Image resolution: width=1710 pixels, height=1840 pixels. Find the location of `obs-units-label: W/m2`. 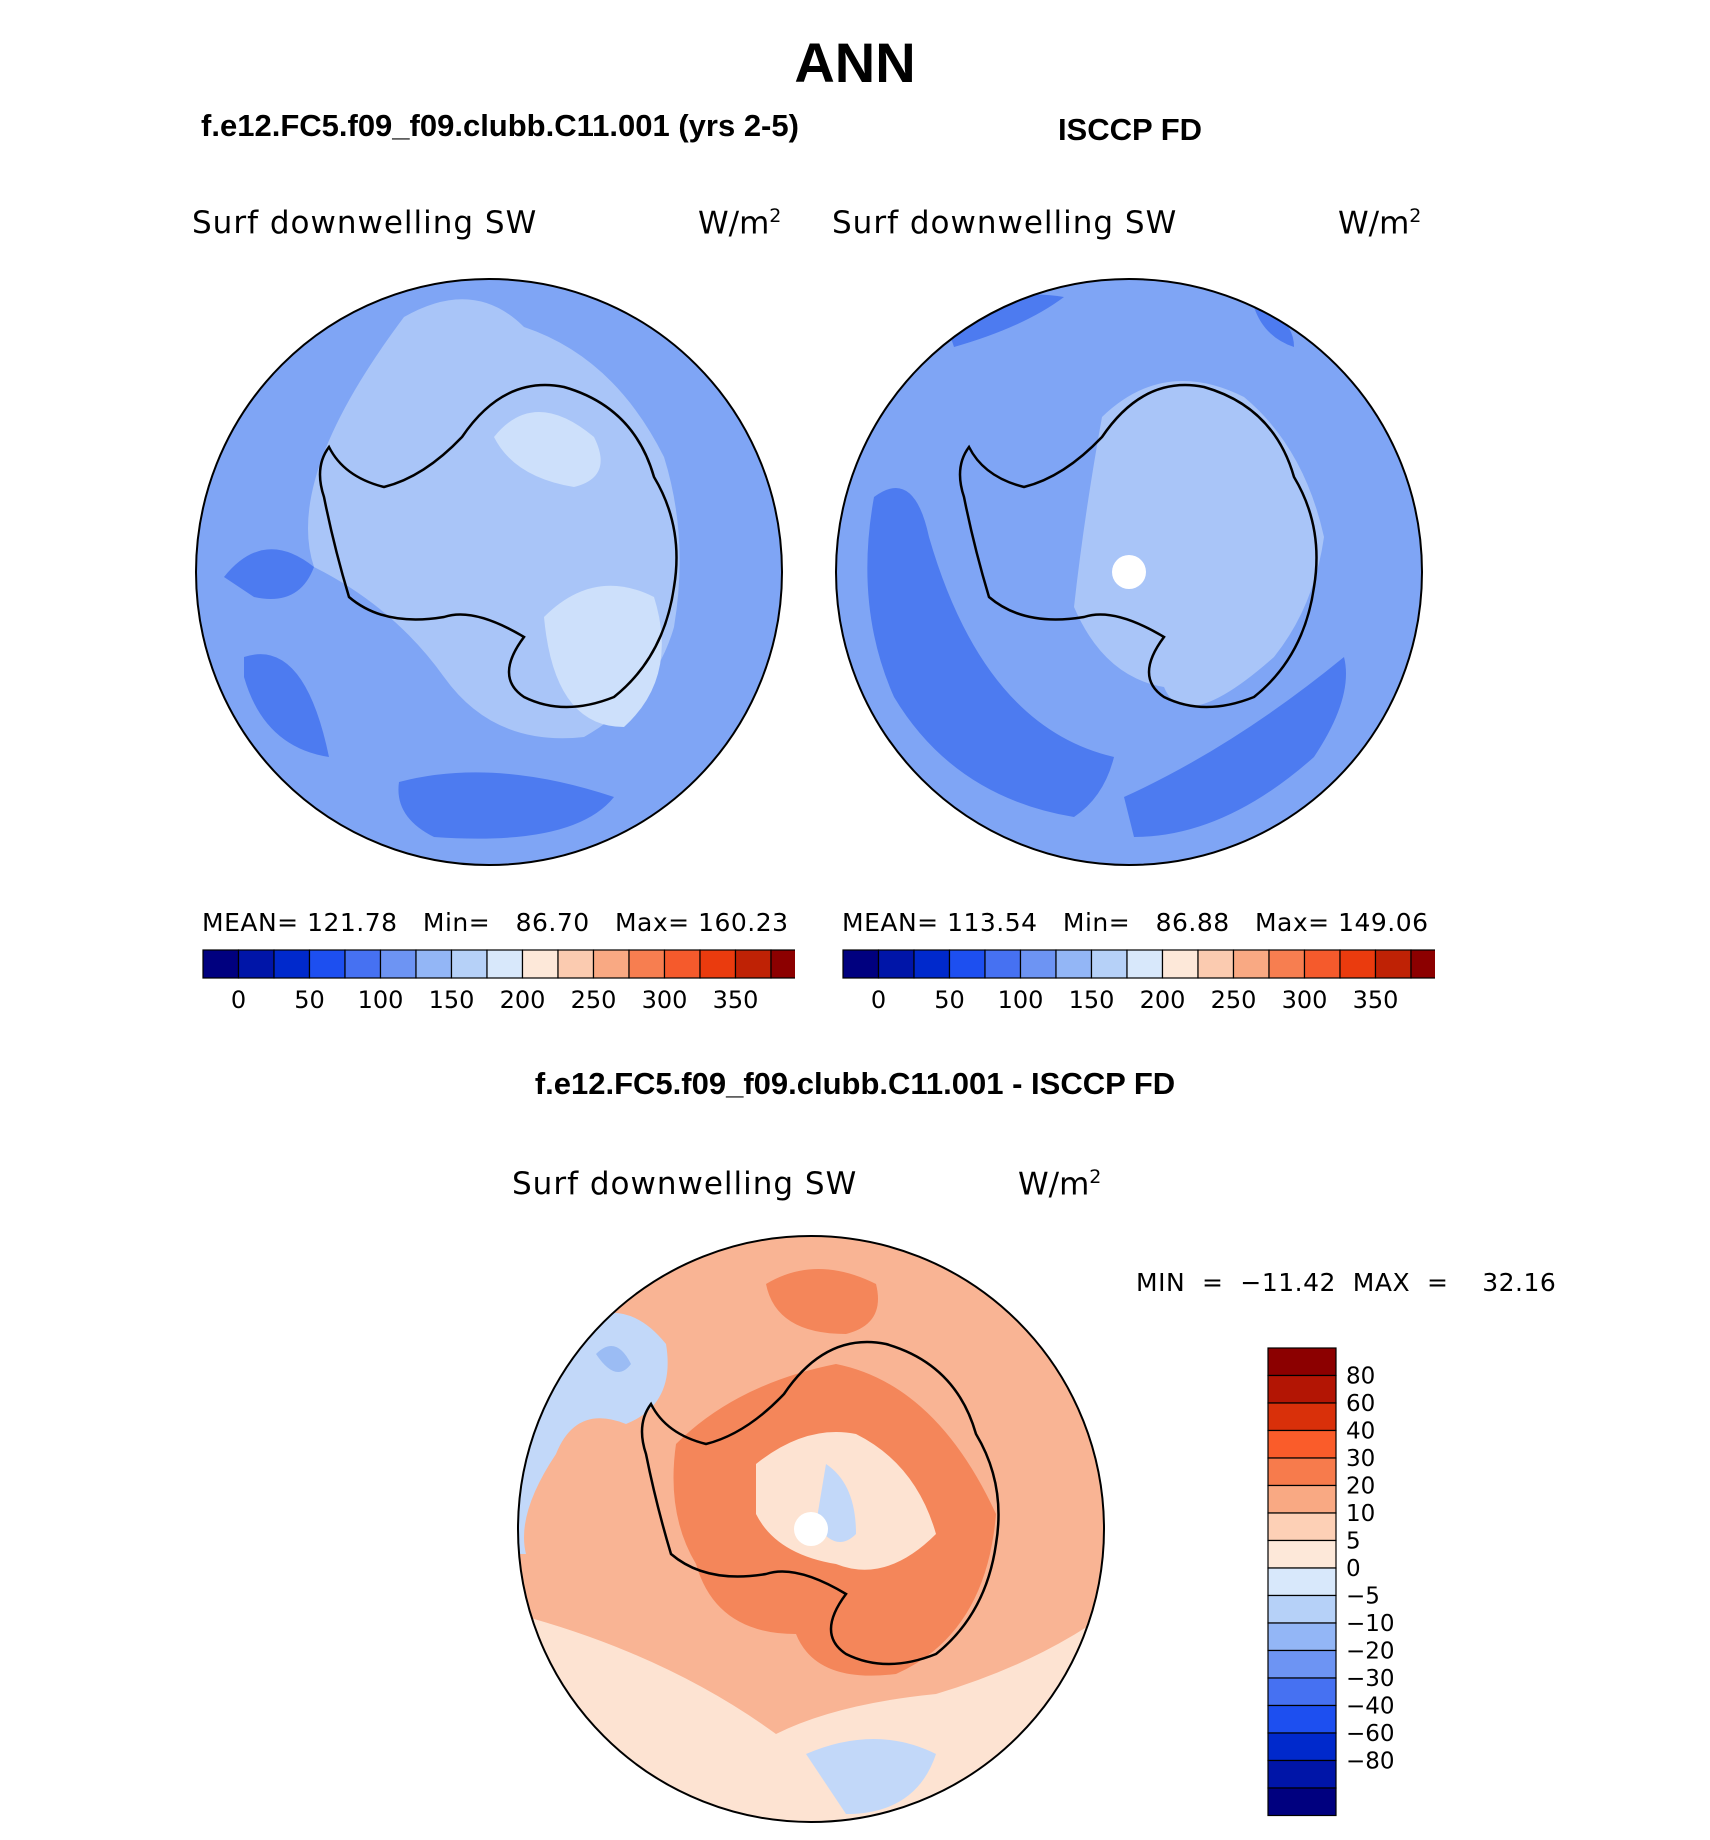

obs-units-label: W/m2 is located at coordinates (1380, 223).